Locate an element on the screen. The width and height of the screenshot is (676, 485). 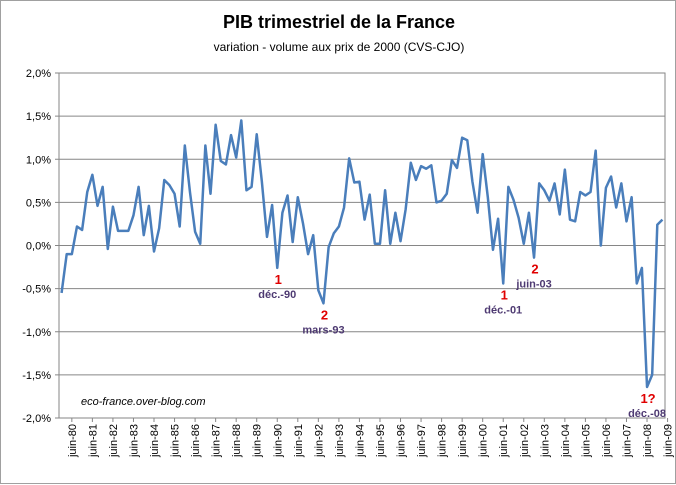
x-tick-label: juin-94 is located at coordinates (360, 441).